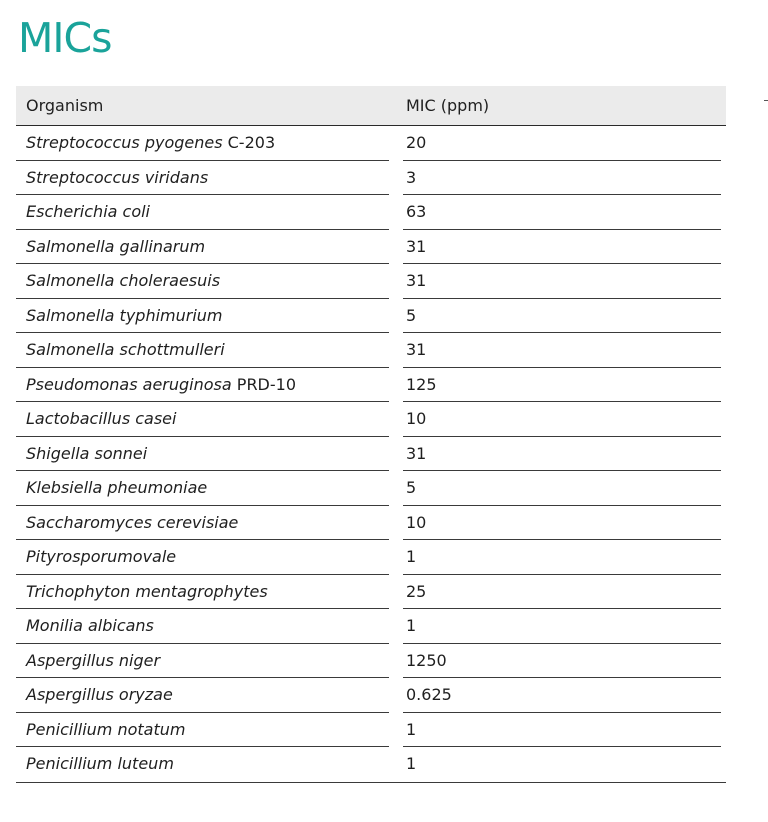  I want to click on organism-cell: Penicillium notatum, so click(202, 730).